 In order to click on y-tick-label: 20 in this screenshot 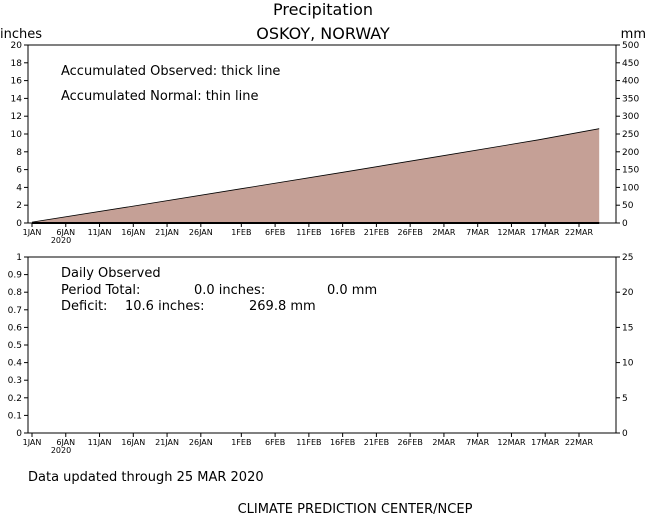, I will do `click(17, 46)`.